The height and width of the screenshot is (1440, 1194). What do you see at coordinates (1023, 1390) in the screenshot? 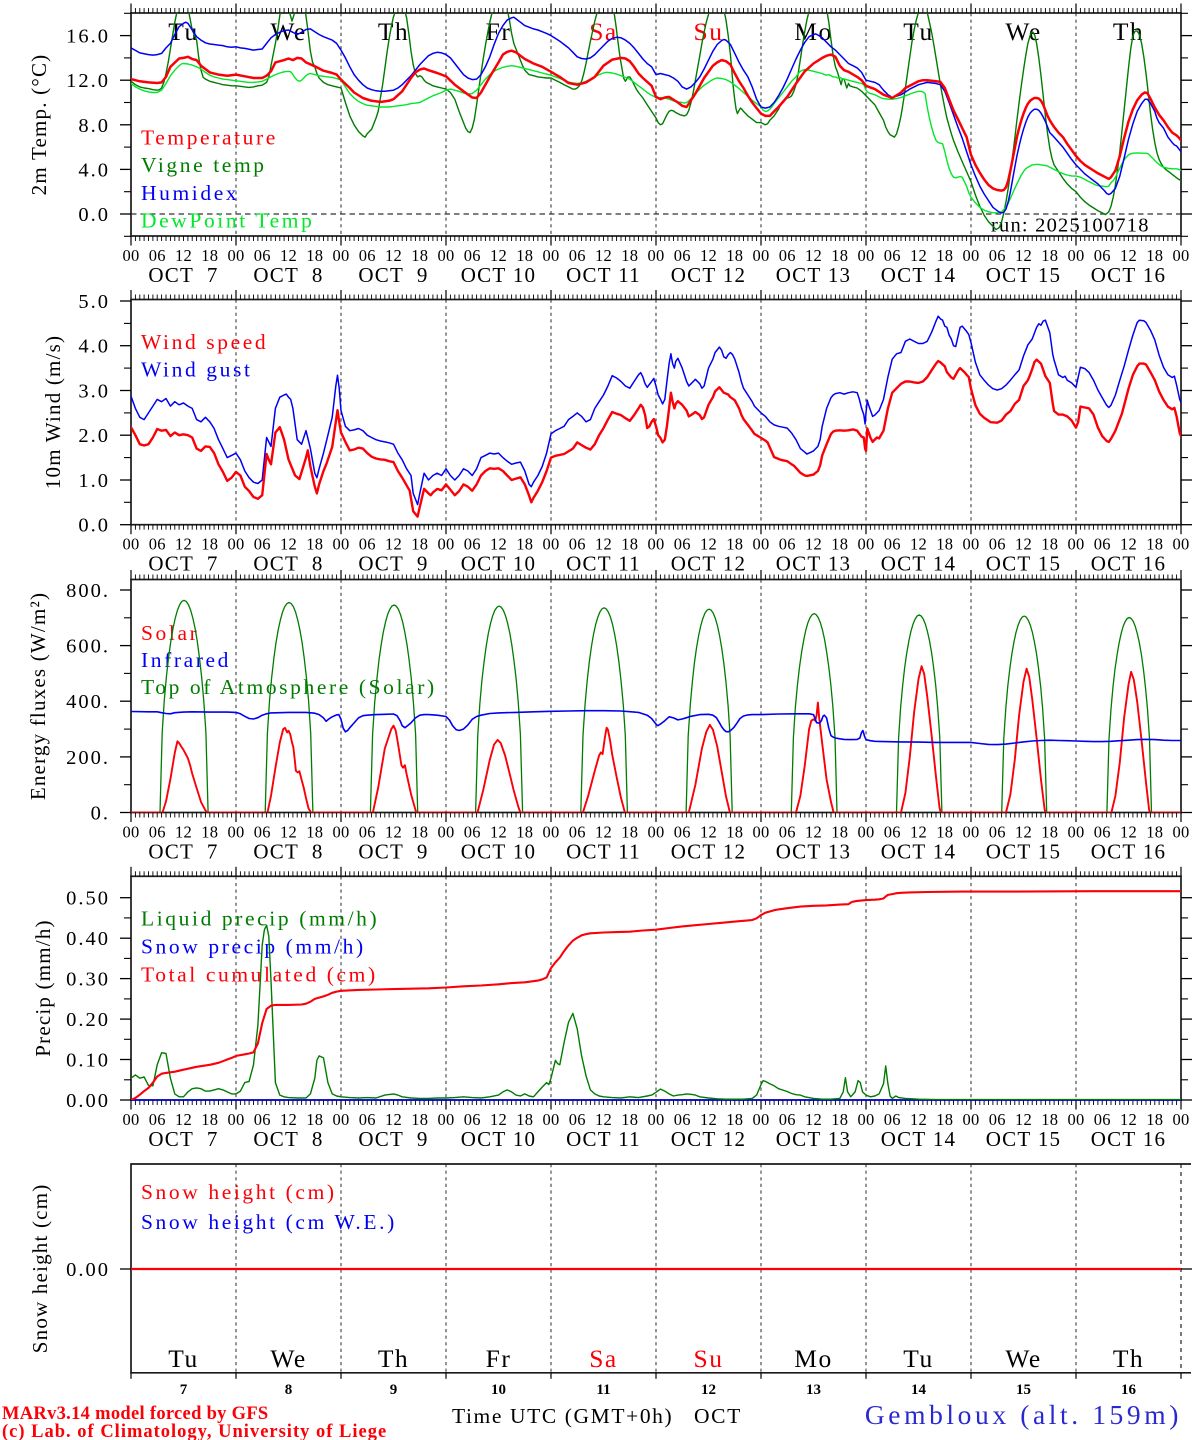
I see `svg-text: 15` at bounding box center [1023, 1390].